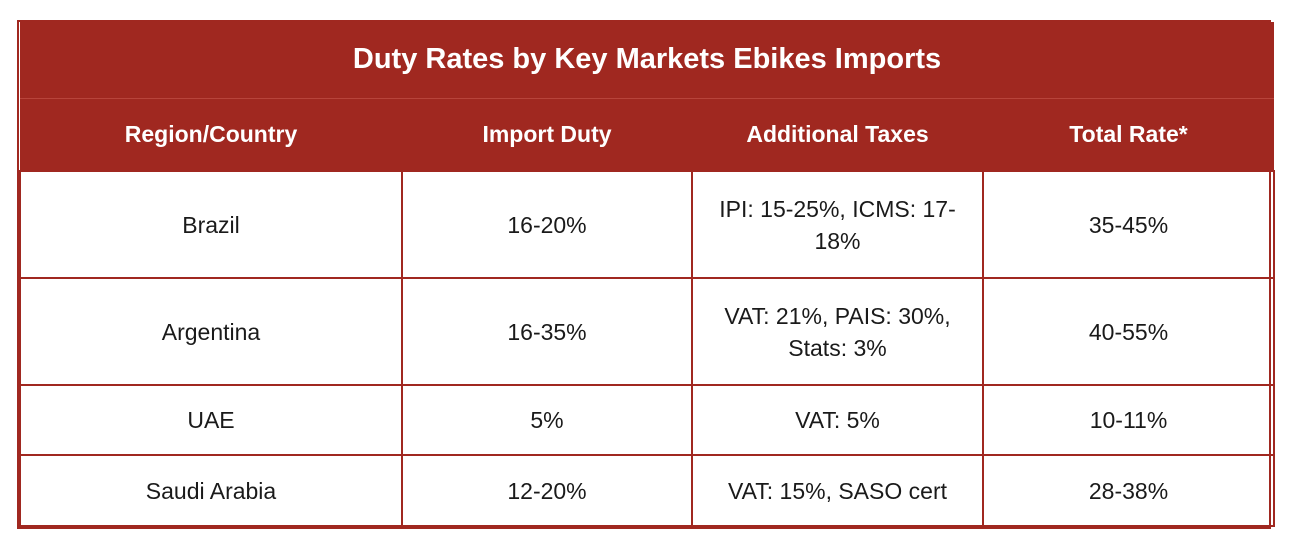 The image size is (1290, 542). Describe the element at coordinates (211, 134) in the screenshot. I see `column-header-region: Region/Country` at that location.